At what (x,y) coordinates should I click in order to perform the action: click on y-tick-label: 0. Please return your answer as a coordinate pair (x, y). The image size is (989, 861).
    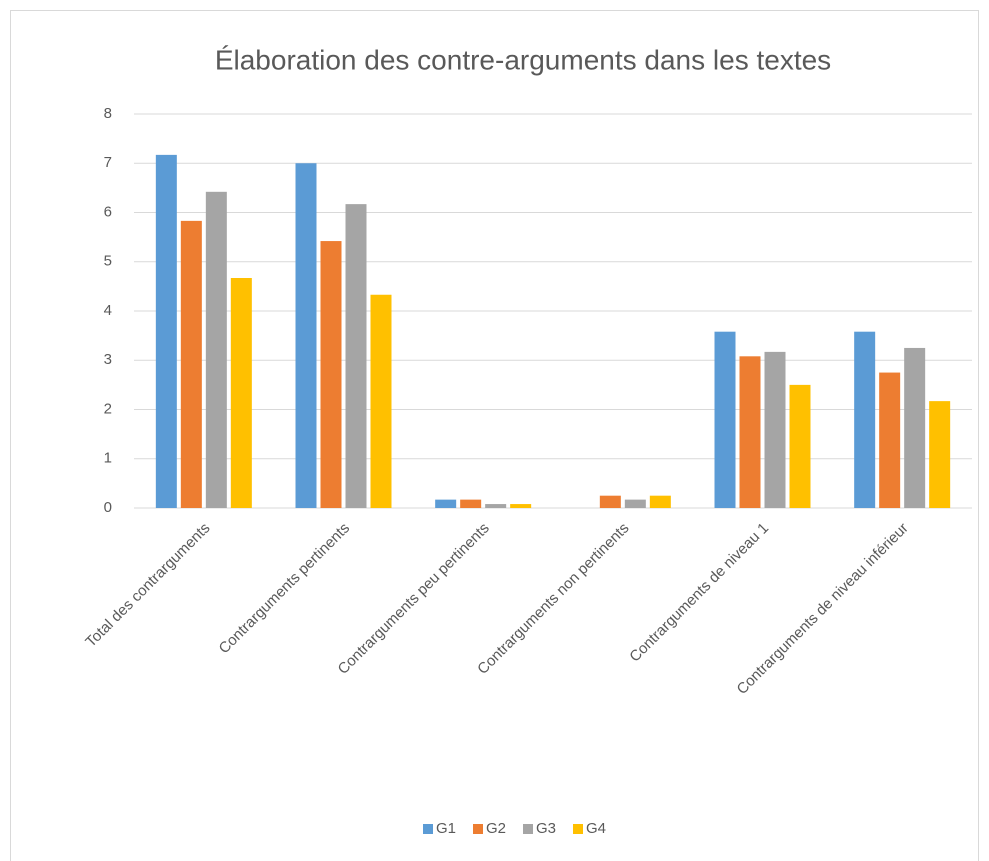
    Looking at the image, I should click on (108, 507).